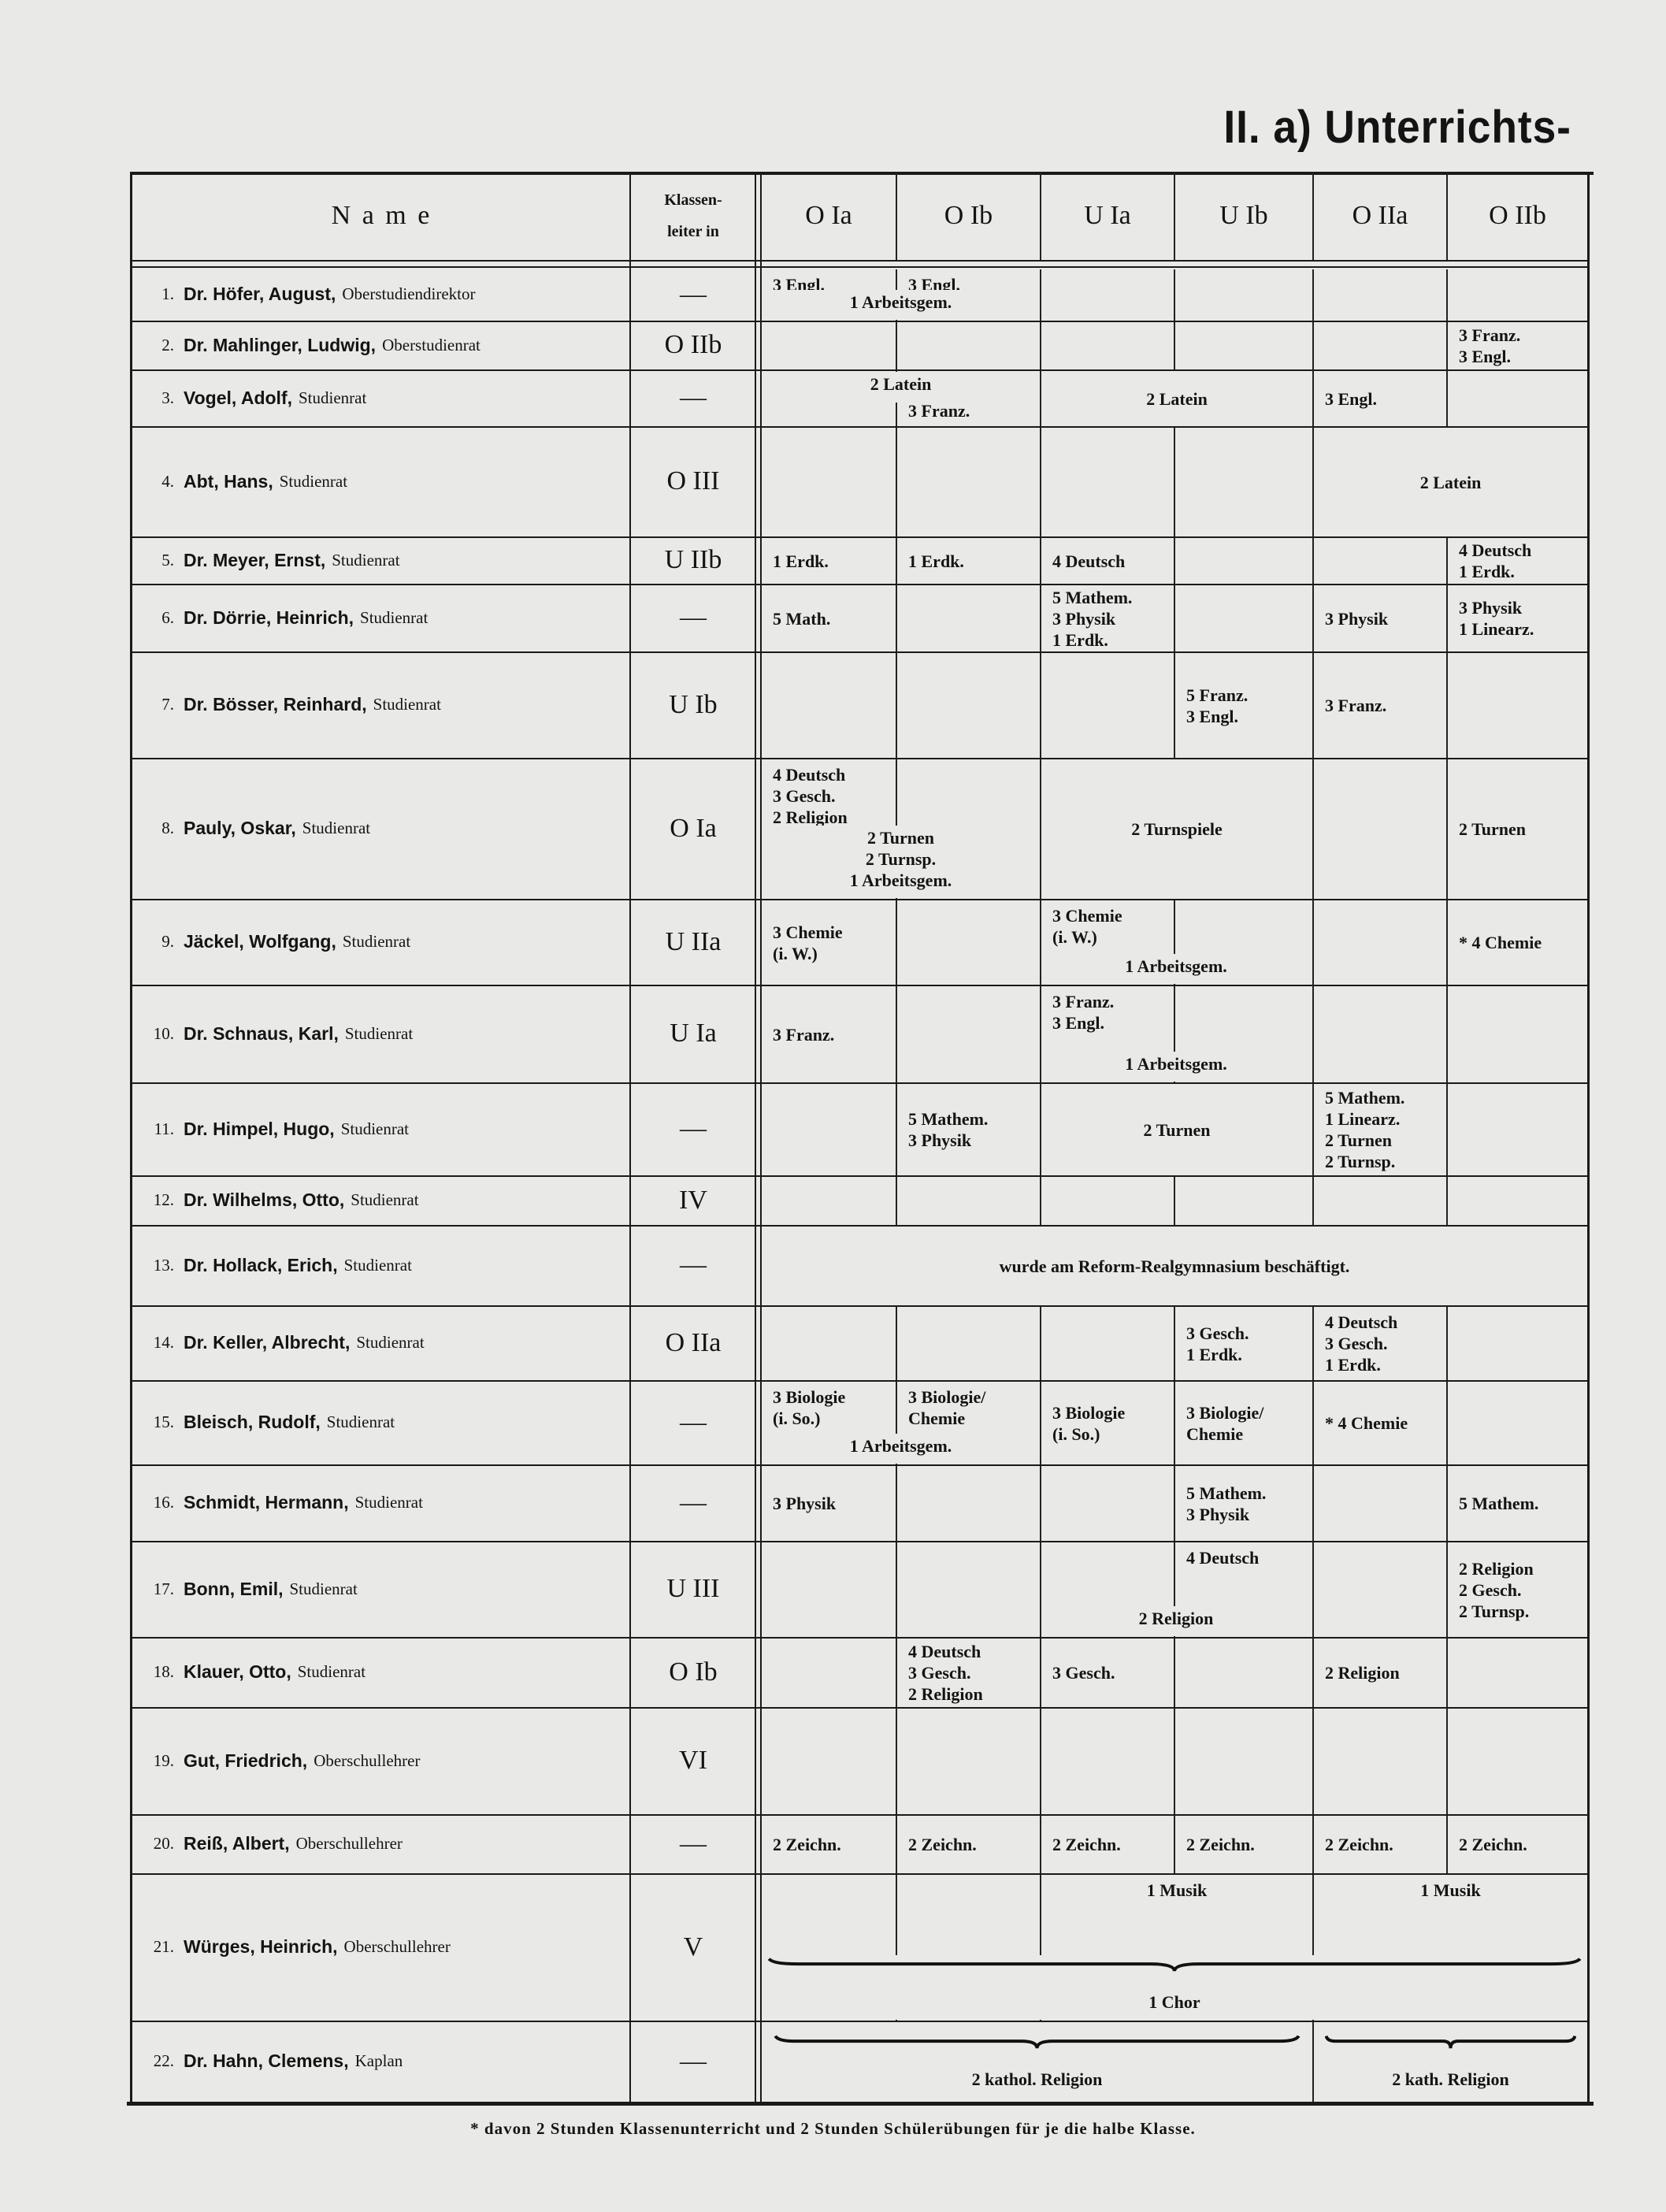  I want to click on lesson-line: 1 Musik, so click(1450, 1890).